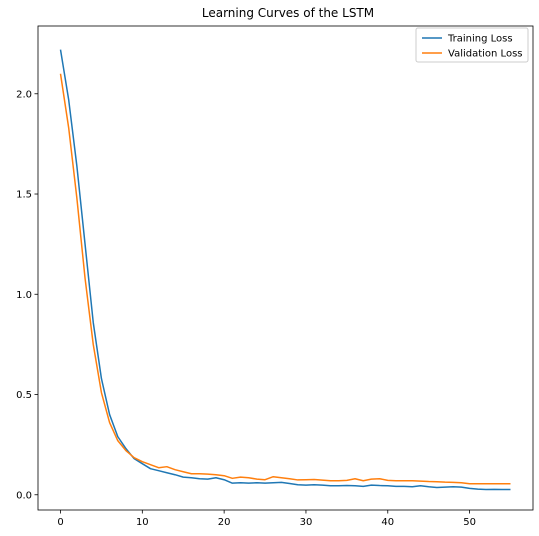  Describe the element at coordinates (142, 522) in the screenshot. I see `x-tick-label: 10` at that location.